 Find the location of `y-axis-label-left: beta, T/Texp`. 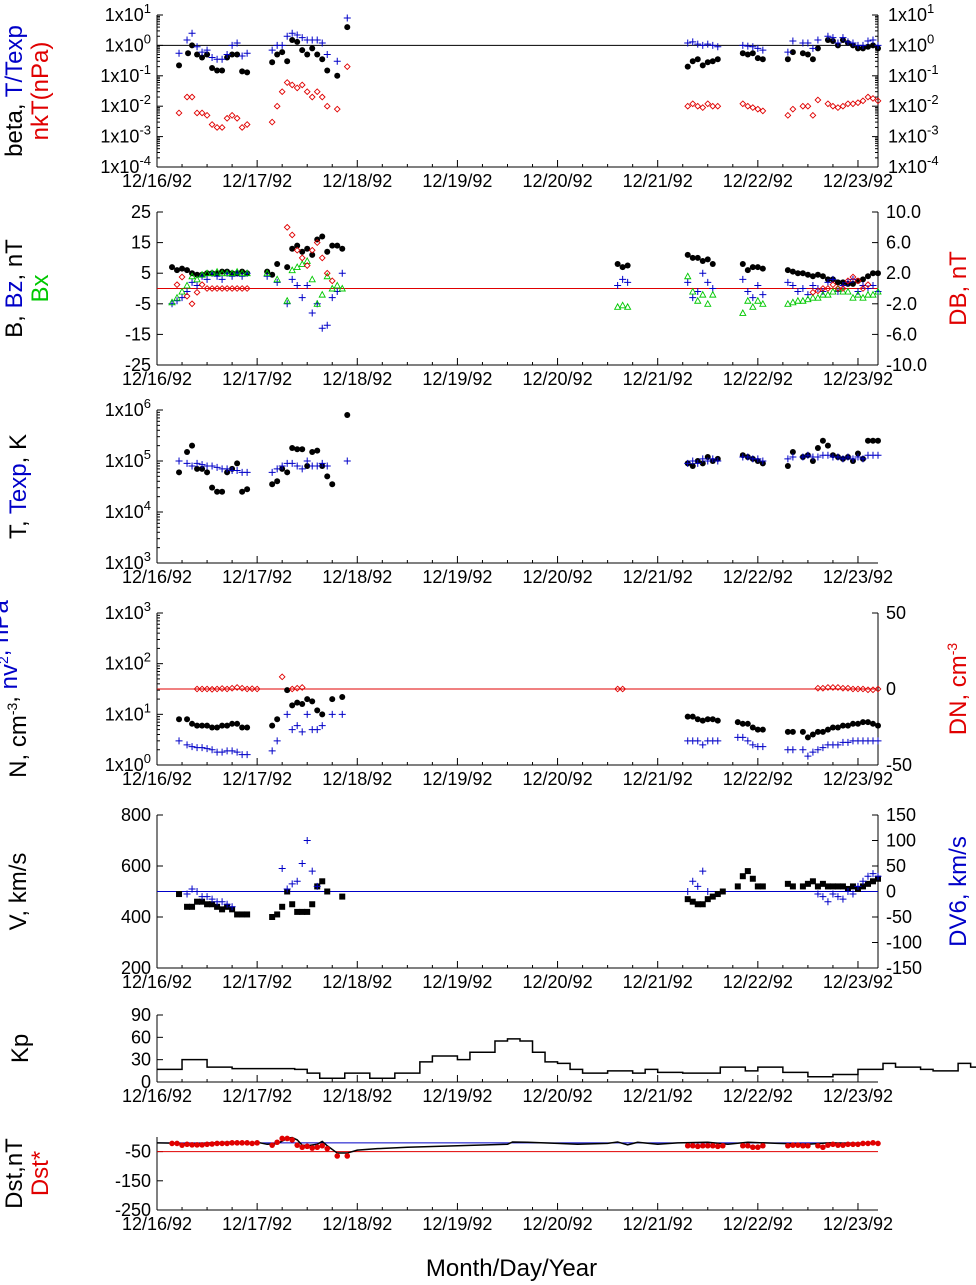

y-axis-label-left: beta, T/Texp is located at coordinates (14, 91).